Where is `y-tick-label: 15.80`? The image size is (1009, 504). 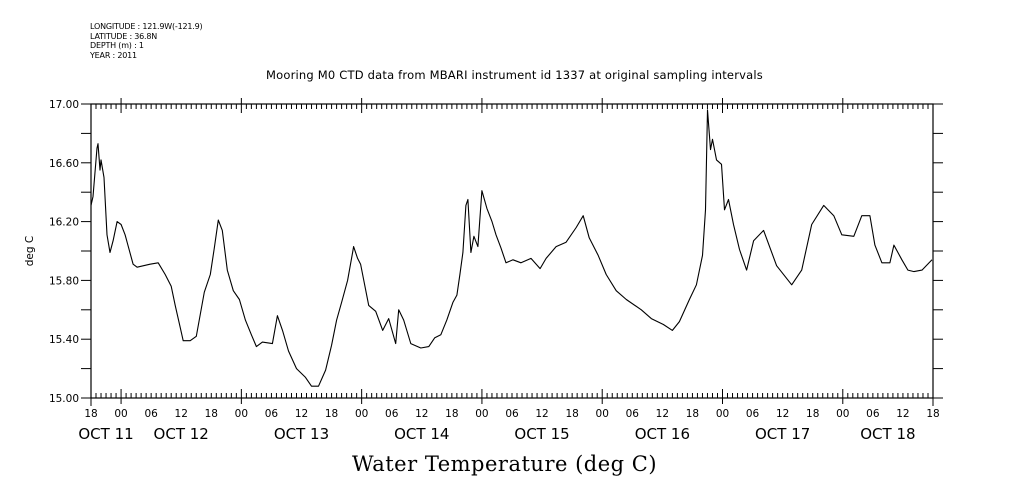 y-tick-label: 15.80 is located at coordinates (64, 281).